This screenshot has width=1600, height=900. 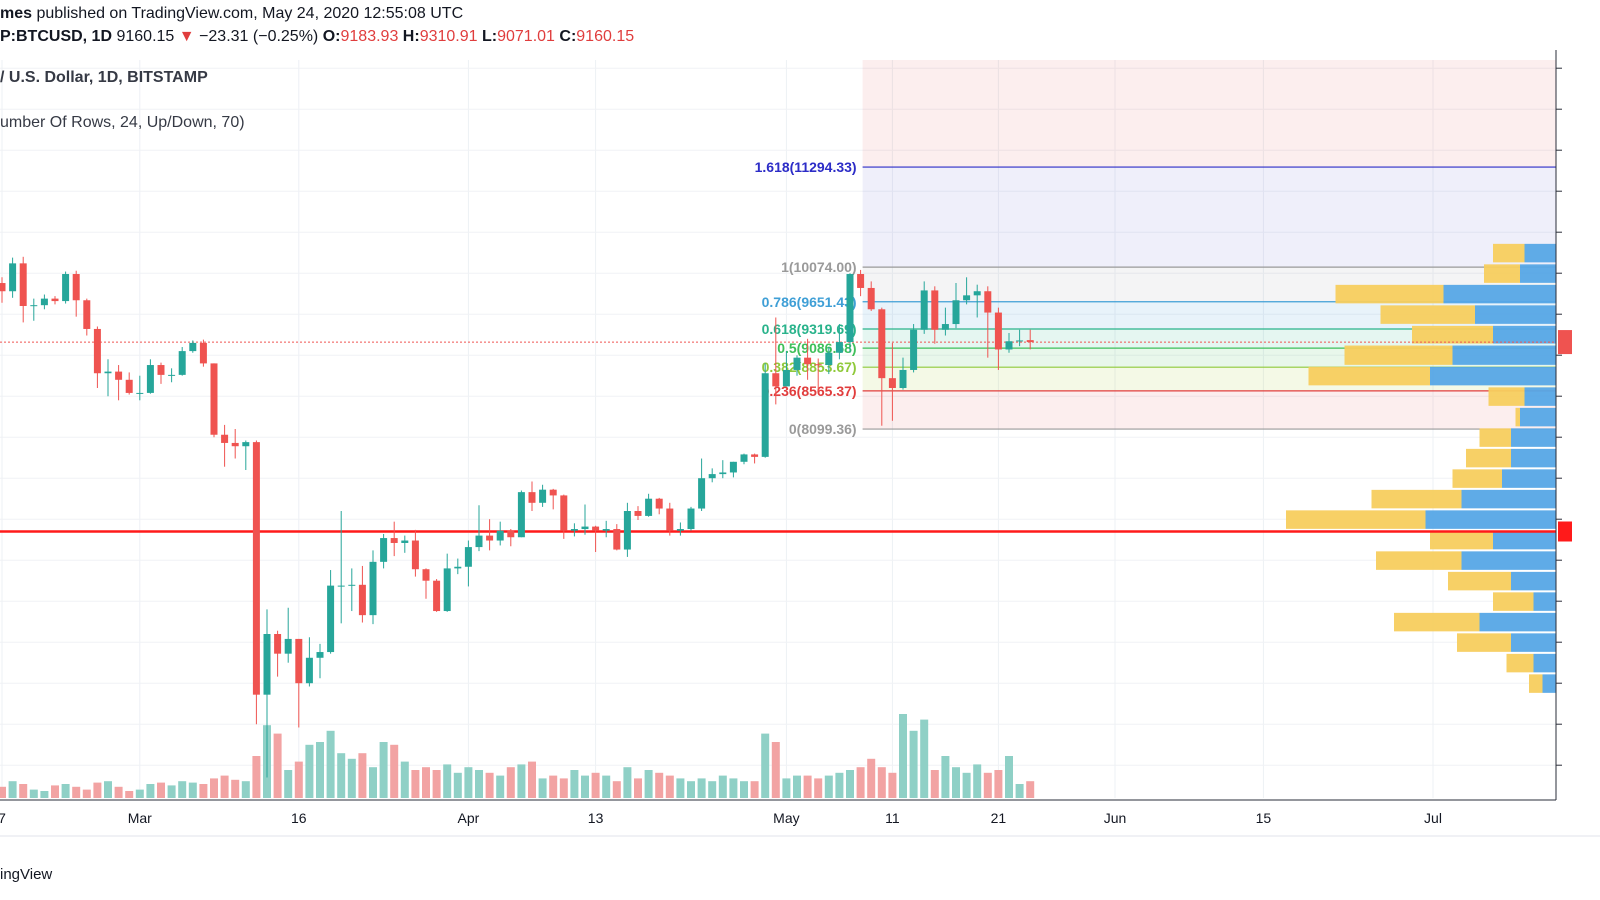 What do you see at coordinates (489, 36) in the screenshot?
I see `low-label: L:` at bounding box center [489, 36].